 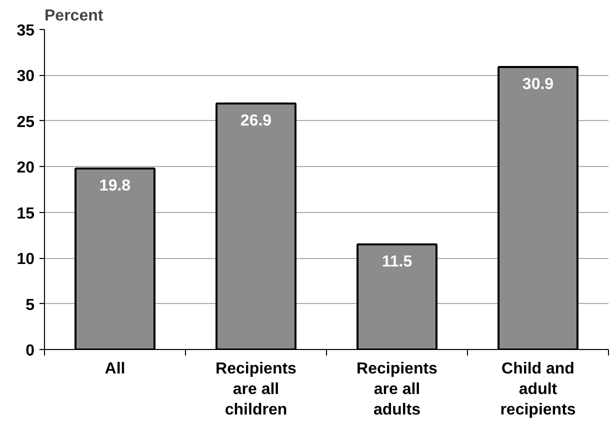 I want to click on x-tick-label: All, so click(x=115, y=369).